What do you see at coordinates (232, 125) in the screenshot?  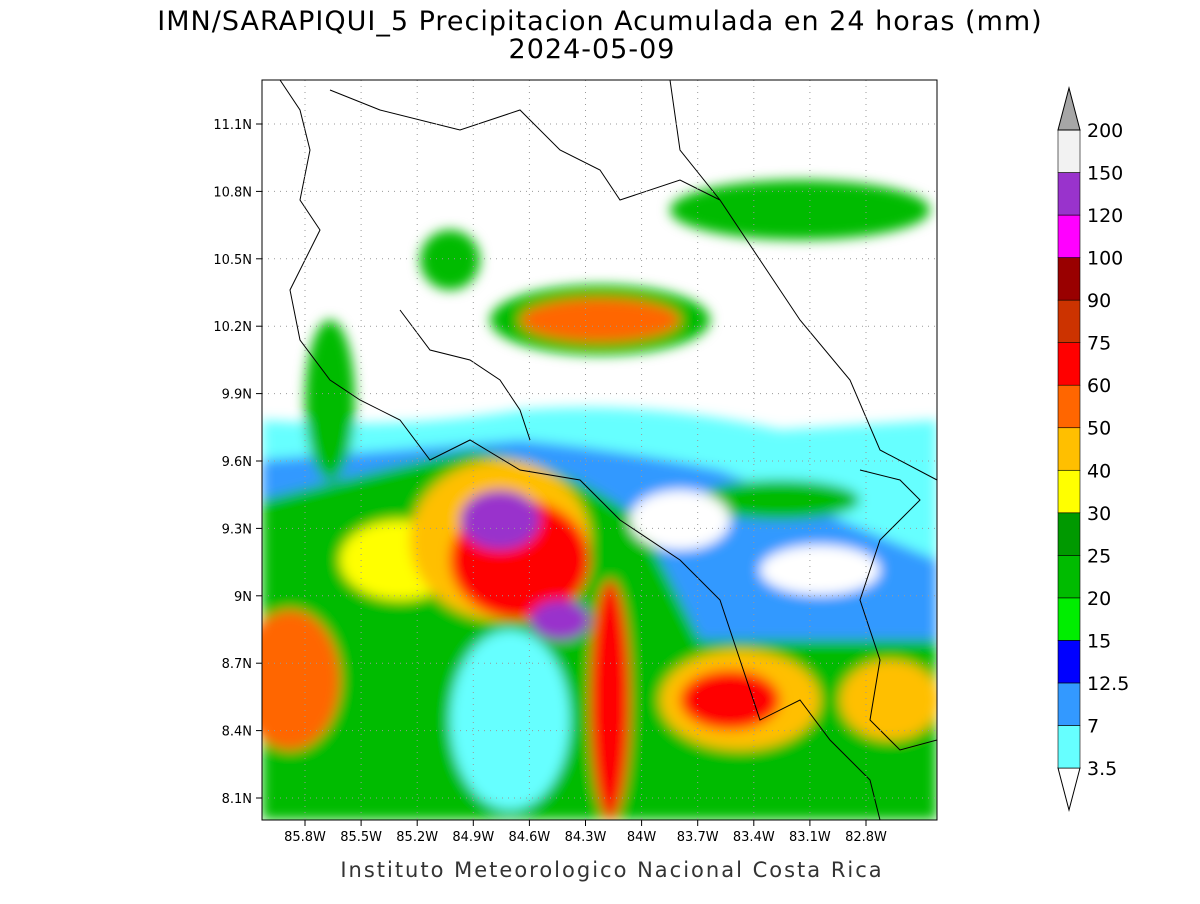 I see `lat-tick-label: 11.1N` at bounding box center [232, 125].